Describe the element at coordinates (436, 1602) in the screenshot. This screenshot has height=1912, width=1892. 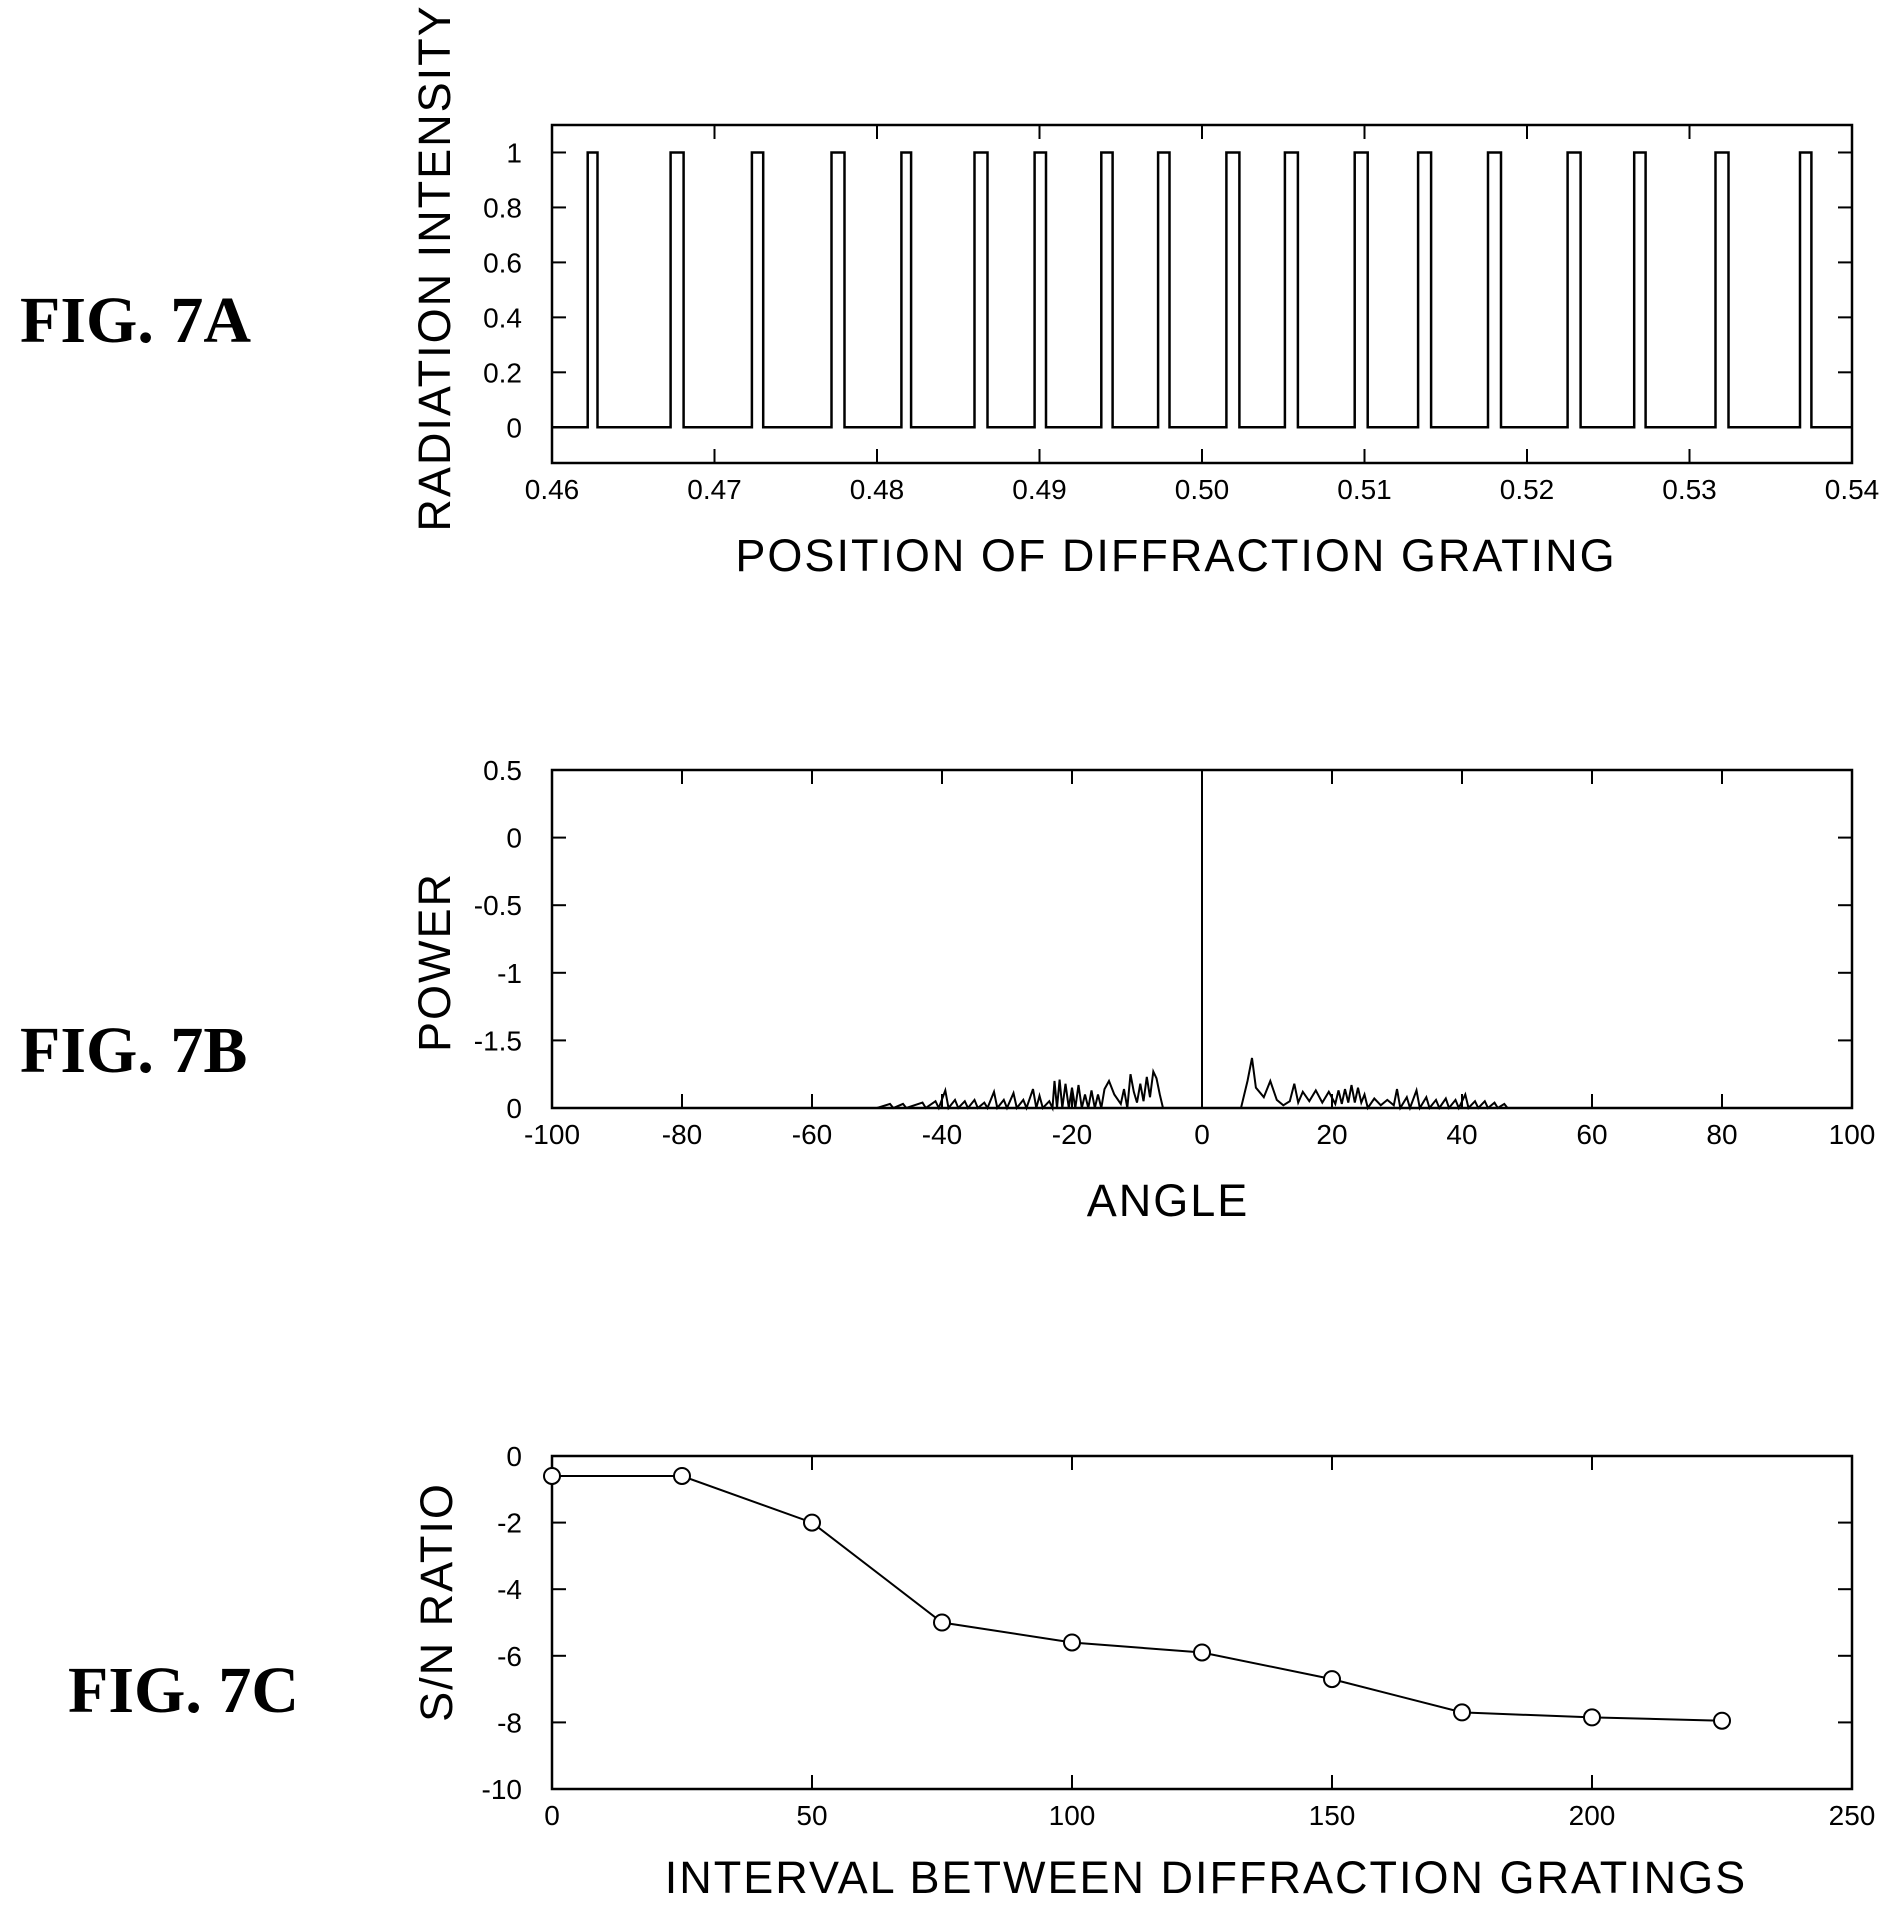
I see `y-axis-title-7c: S/N RATIO` at that location.